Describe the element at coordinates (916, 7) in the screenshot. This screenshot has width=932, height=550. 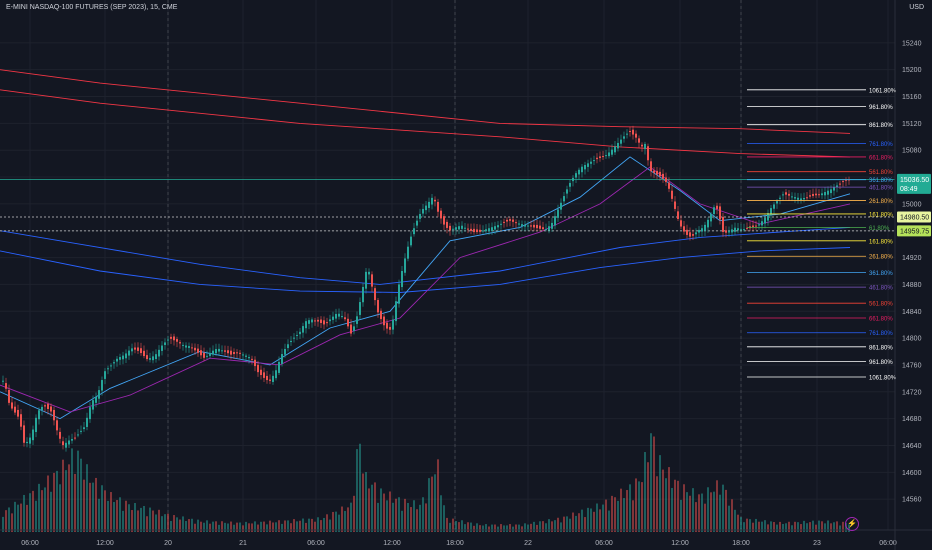
I see `currency-label: USD` at that location.